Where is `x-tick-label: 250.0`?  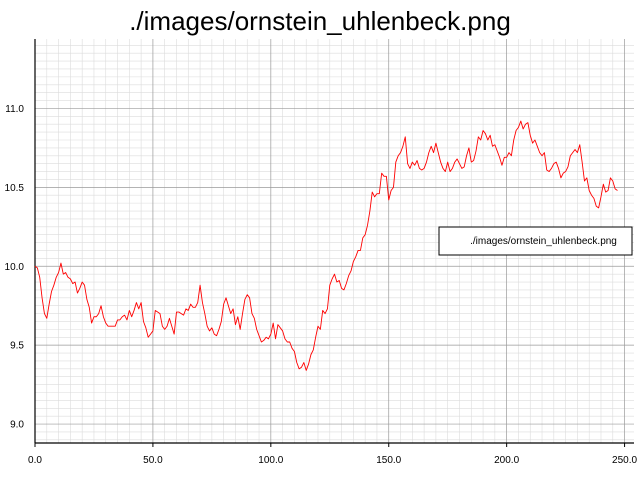
x-tick-label: 250.0 is located at coordinates (624, 460).